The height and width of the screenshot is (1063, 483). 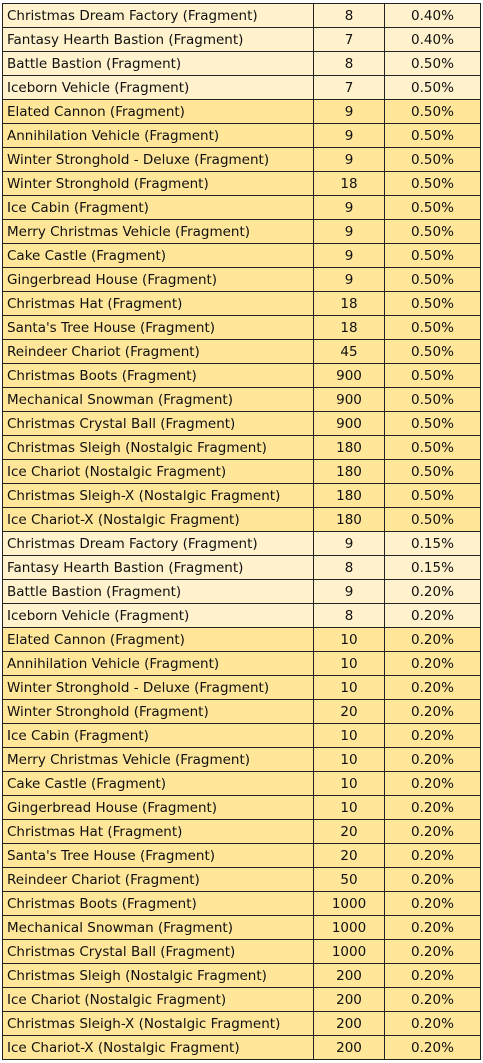 What do you see at coordinates (349, 423) in the screenshot?
I see `quantity: 900` at bounding box center [349, 423].